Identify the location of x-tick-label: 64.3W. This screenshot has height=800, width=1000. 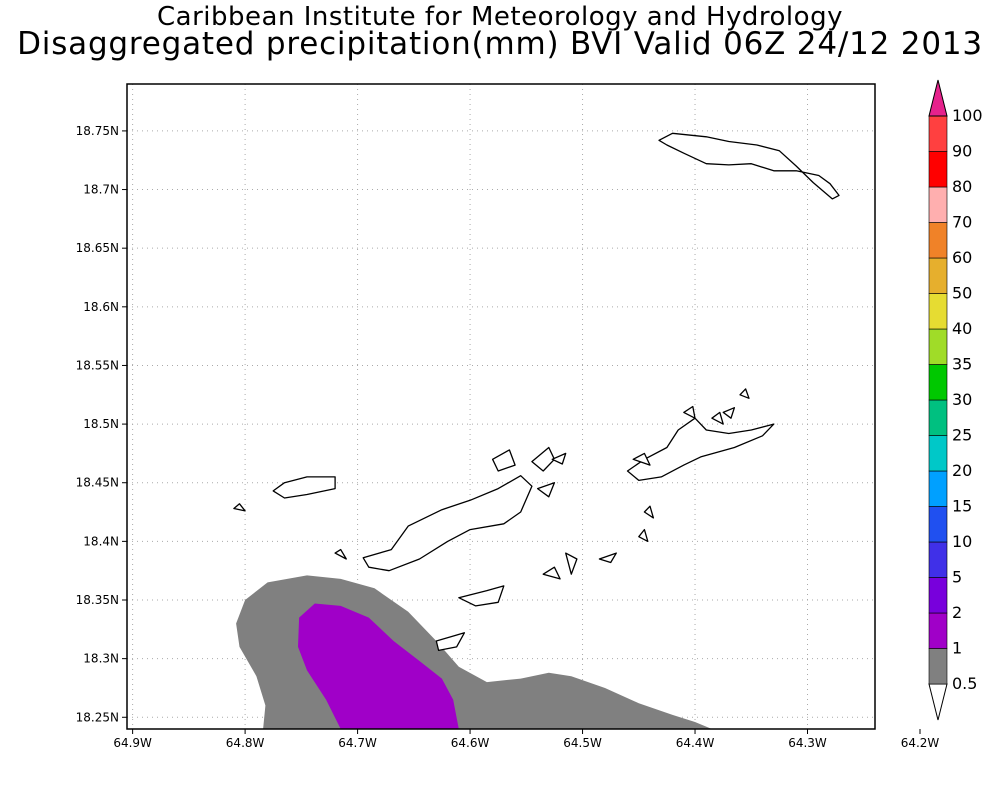
(807, 743).